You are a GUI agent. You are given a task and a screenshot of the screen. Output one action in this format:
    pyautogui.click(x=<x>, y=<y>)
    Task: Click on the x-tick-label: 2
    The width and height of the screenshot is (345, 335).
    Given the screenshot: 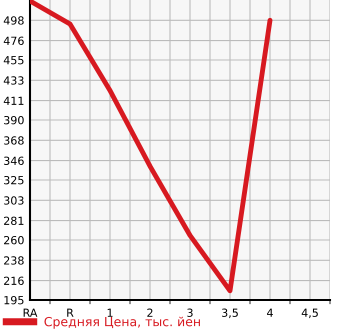 What is the action you would take?
    pyautogui.click(x=149, y=312)
    